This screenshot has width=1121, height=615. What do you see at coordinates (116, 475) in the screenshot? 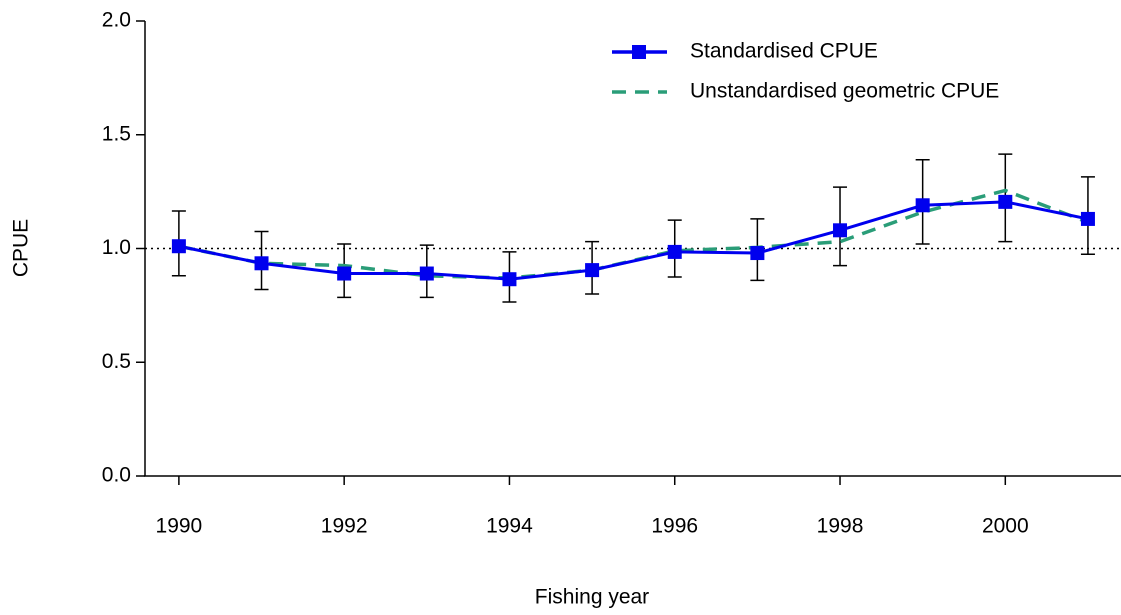
I see `y-tick-label: 0.0` at bounding box center [116, 475].